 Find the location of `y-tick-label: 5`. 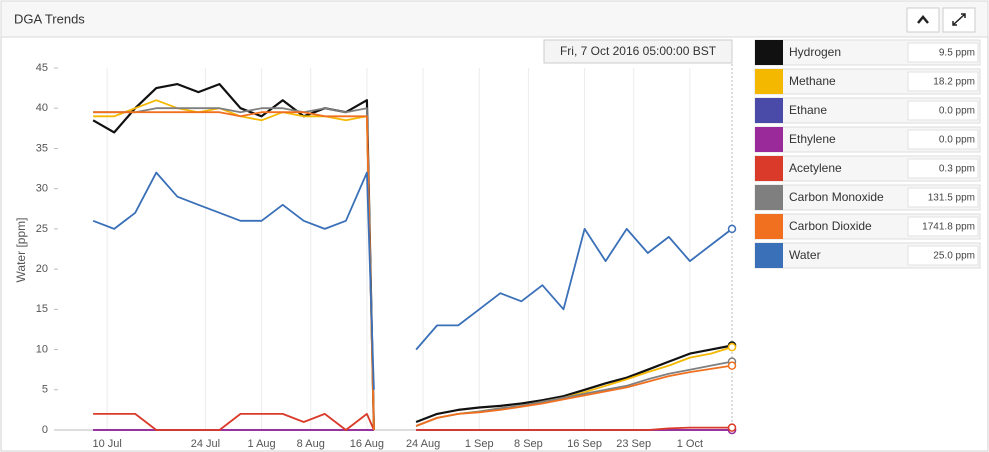

y-tick-label: 5 is located at coordinates (45, 390).